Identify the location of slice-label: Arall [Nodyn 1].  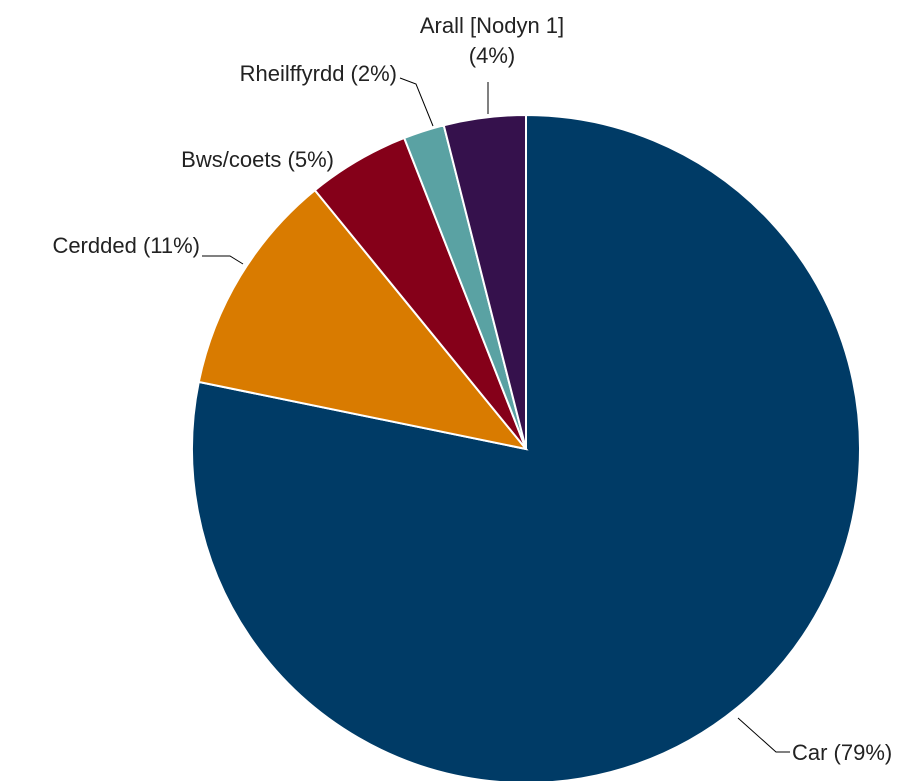
(492, 25).